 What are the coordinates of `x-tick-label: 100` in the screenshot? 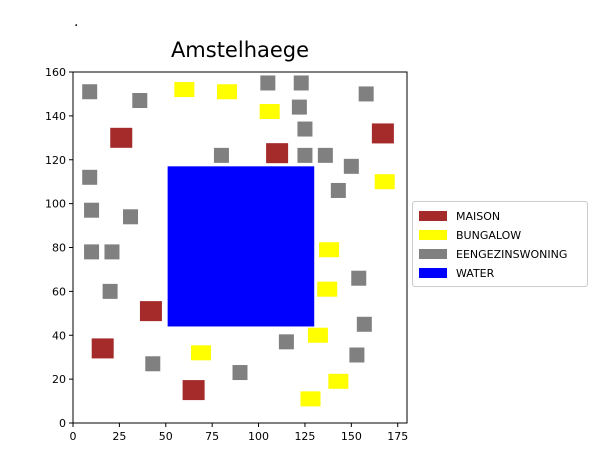 It's located at (258, 436).